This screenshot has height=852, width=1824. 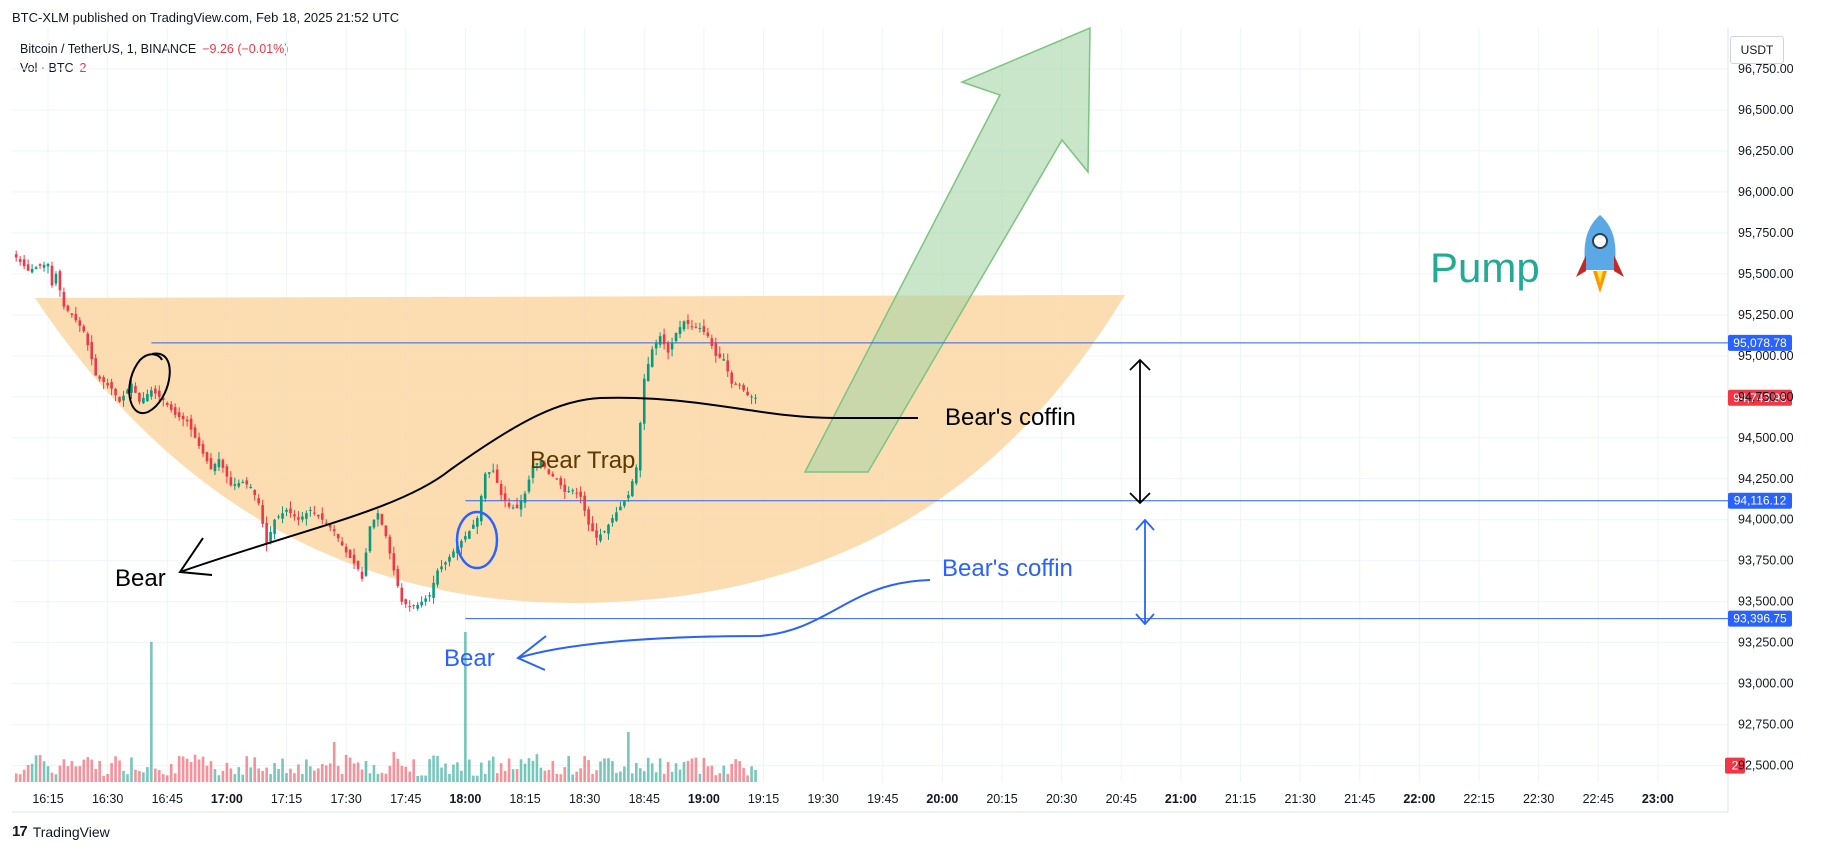 What do you see at coordinates (1766, 479) in the screenshot?
I see `price-tick-label: 94,250.00` at bounding box center [1766, 479].